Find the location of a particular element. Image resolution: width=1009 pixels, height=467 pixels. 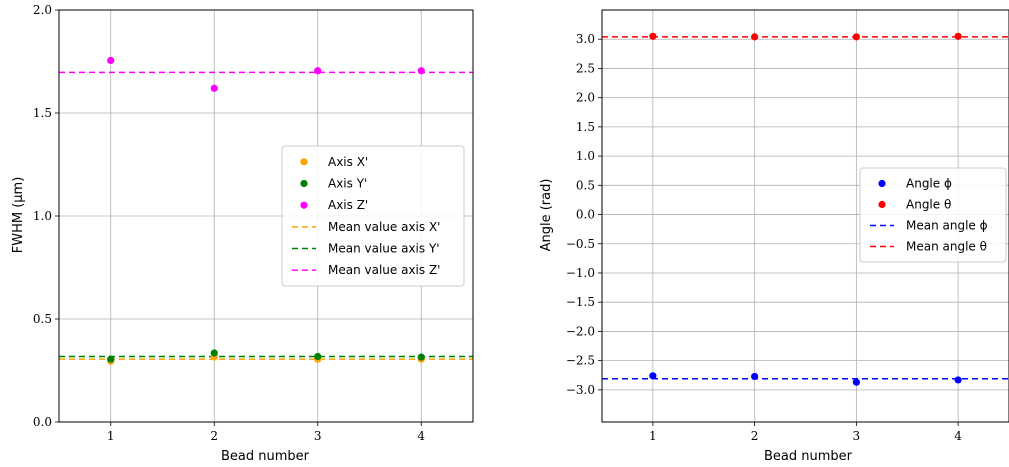

y-tick-label: 3.0 is located at coordinates (585, 39).